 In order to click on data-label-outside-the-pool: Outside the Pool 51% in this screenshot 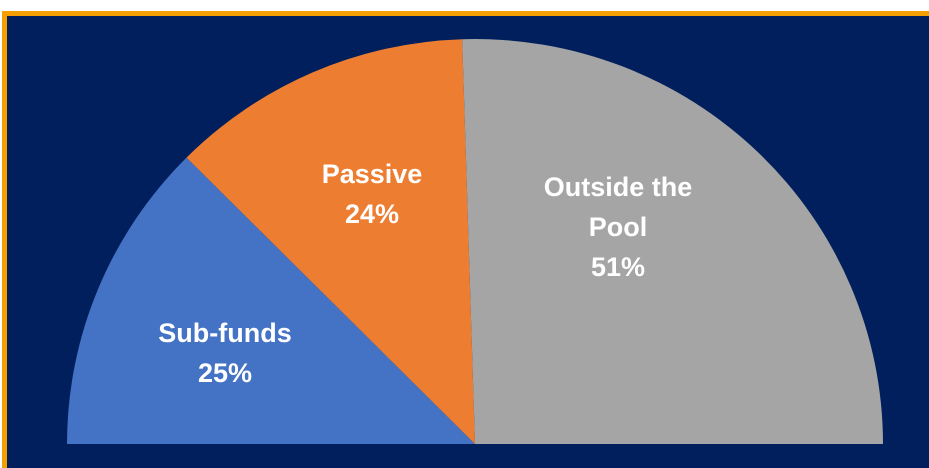, I will do `click(618, 227)`.